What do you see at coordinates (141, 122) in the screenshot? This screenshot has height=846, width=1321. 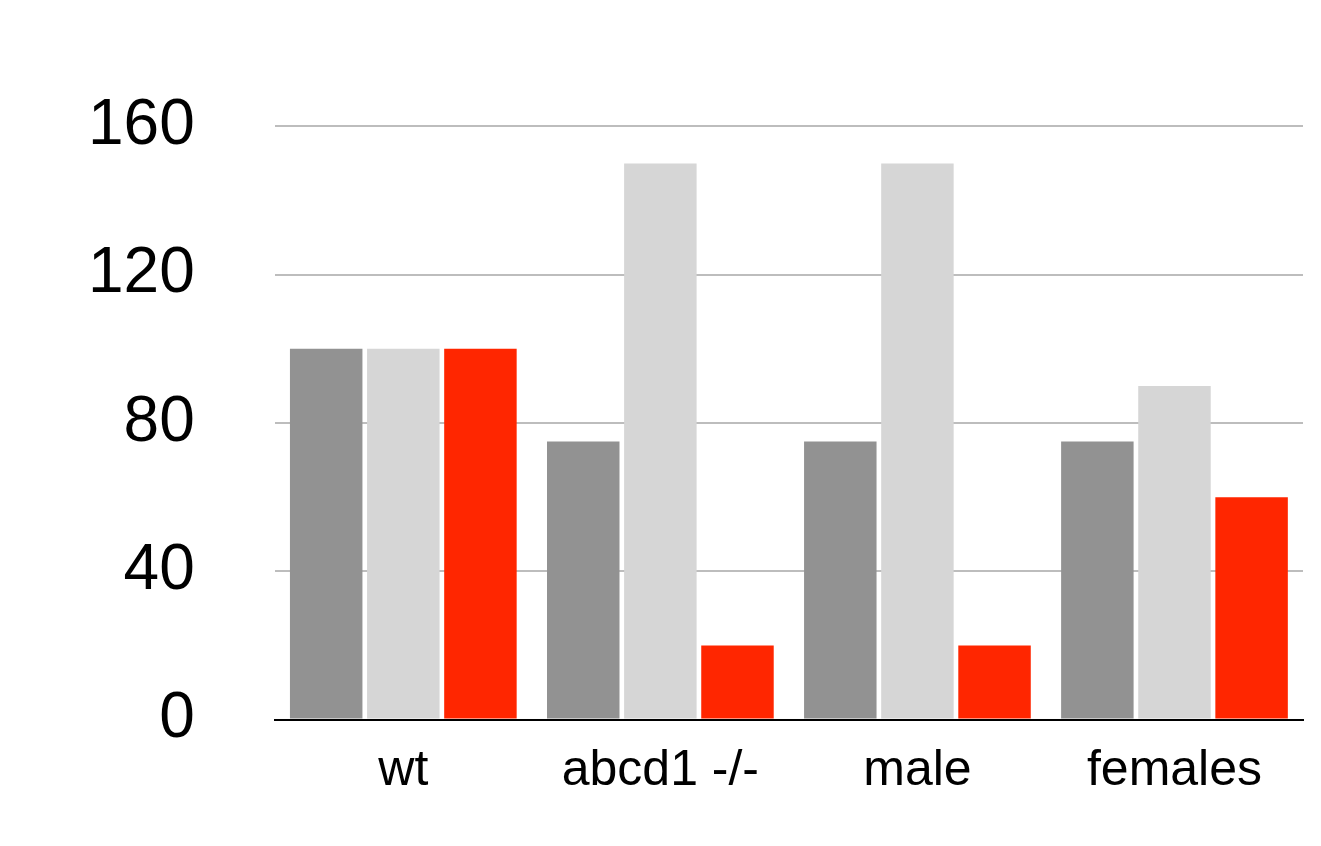 I see `y-tick-label: 160` at bounding box center [141, 122].